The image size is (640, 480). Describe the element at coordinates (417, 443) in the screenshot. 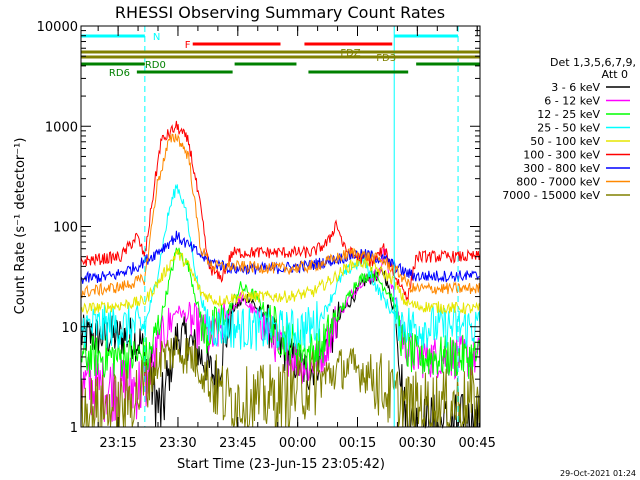

I see `x-tick-label-6: 00:30` at that location.